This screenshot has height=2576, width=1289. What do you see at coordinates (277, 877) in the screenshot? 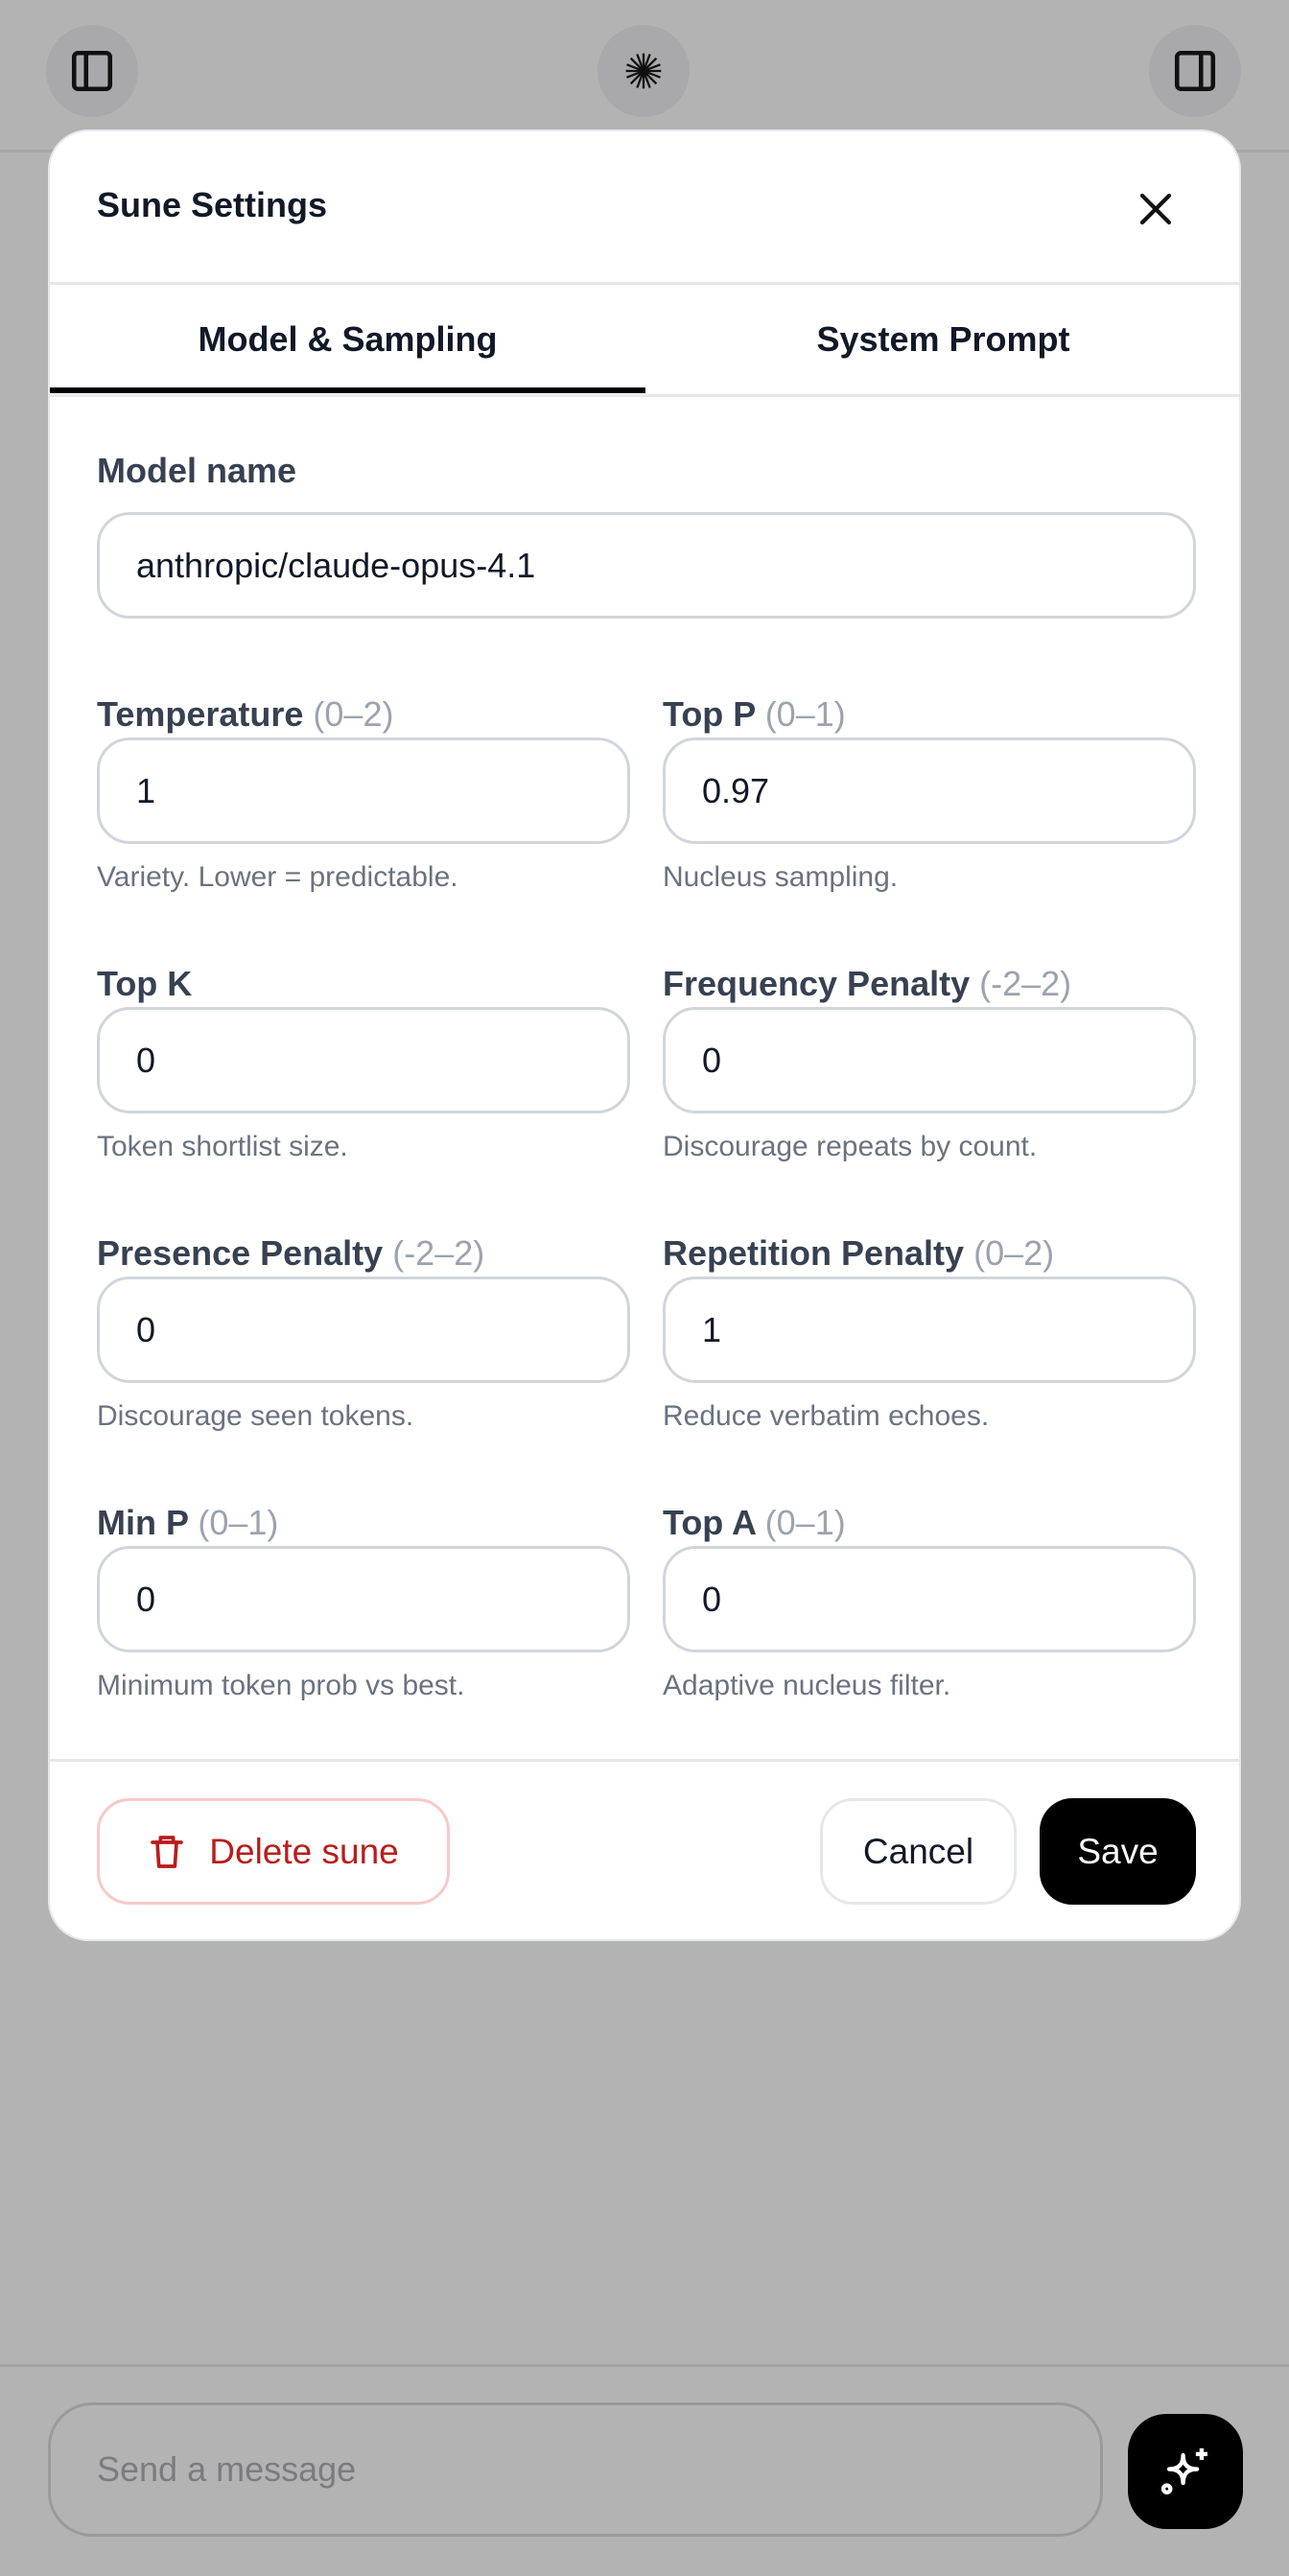
I see `temperature-hint: Variety. Lower = predictable.` at bounding box center [277, 877].